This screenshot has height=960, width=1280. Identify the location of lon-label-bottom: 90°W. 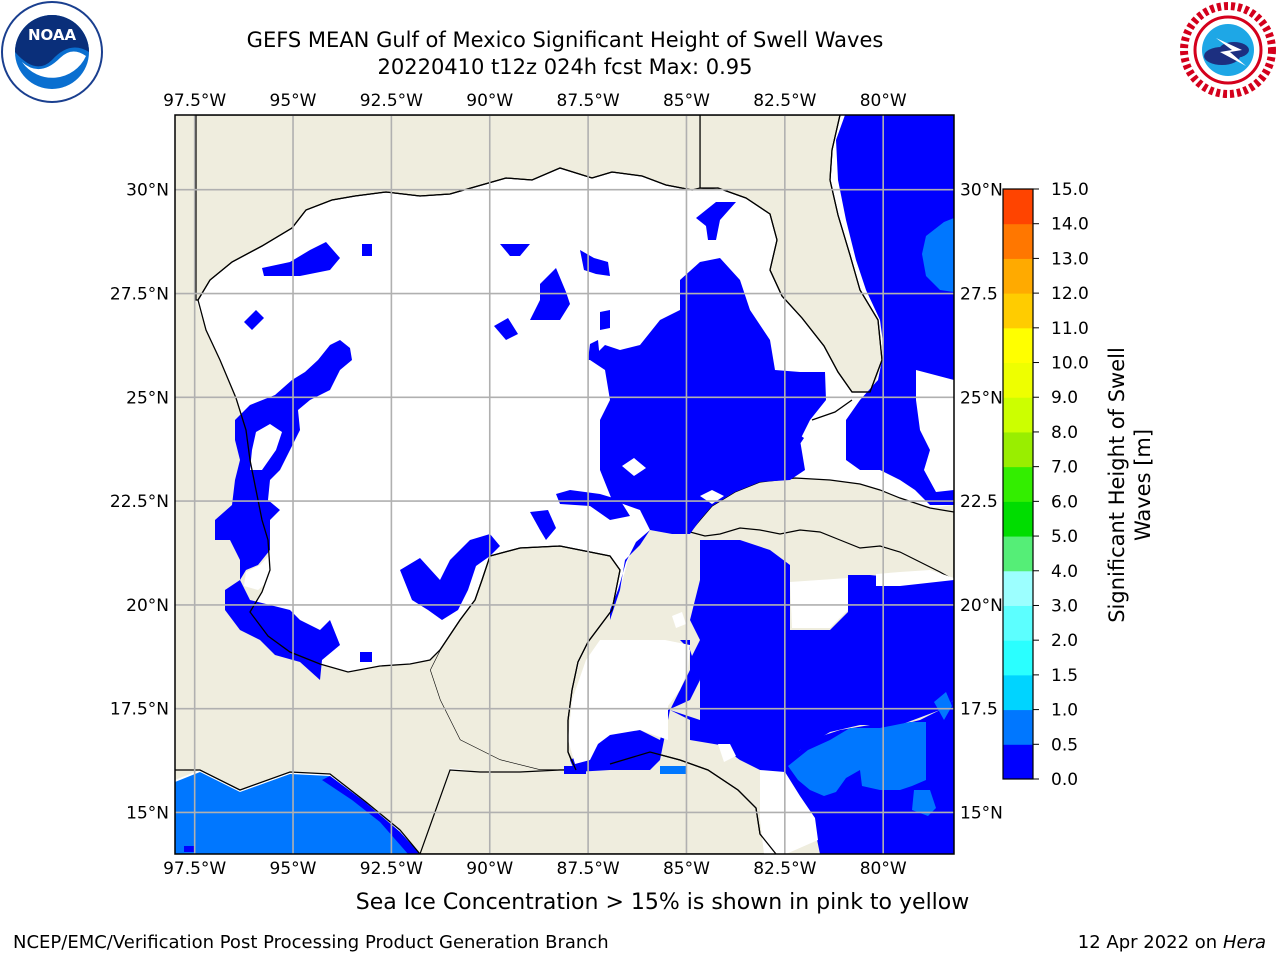
(489, 869).